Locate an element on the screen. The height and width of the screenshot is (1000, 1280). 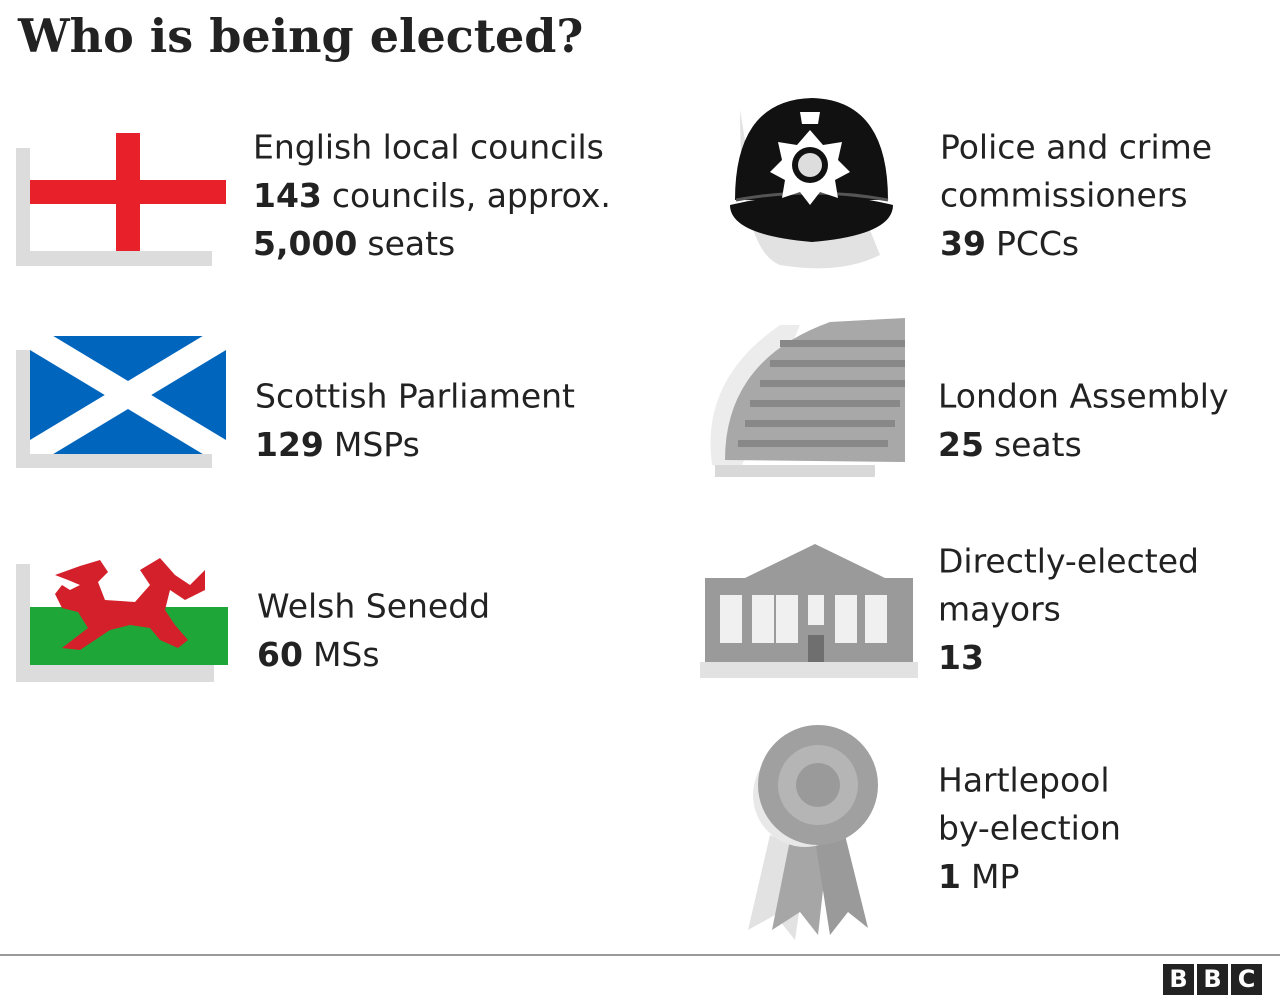
item-label: by-election is located at coordinates (1029, 828).